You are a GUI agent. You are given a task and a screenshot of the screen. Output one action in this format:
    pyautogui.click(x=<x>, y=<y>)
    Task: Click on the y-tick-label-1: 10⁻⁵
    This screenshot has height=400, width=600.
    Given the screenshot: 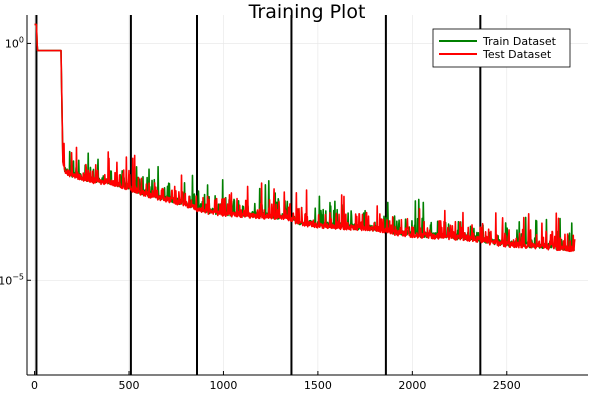 What is the action you would take?
    pyautogui.click(x=12, y=279)
    